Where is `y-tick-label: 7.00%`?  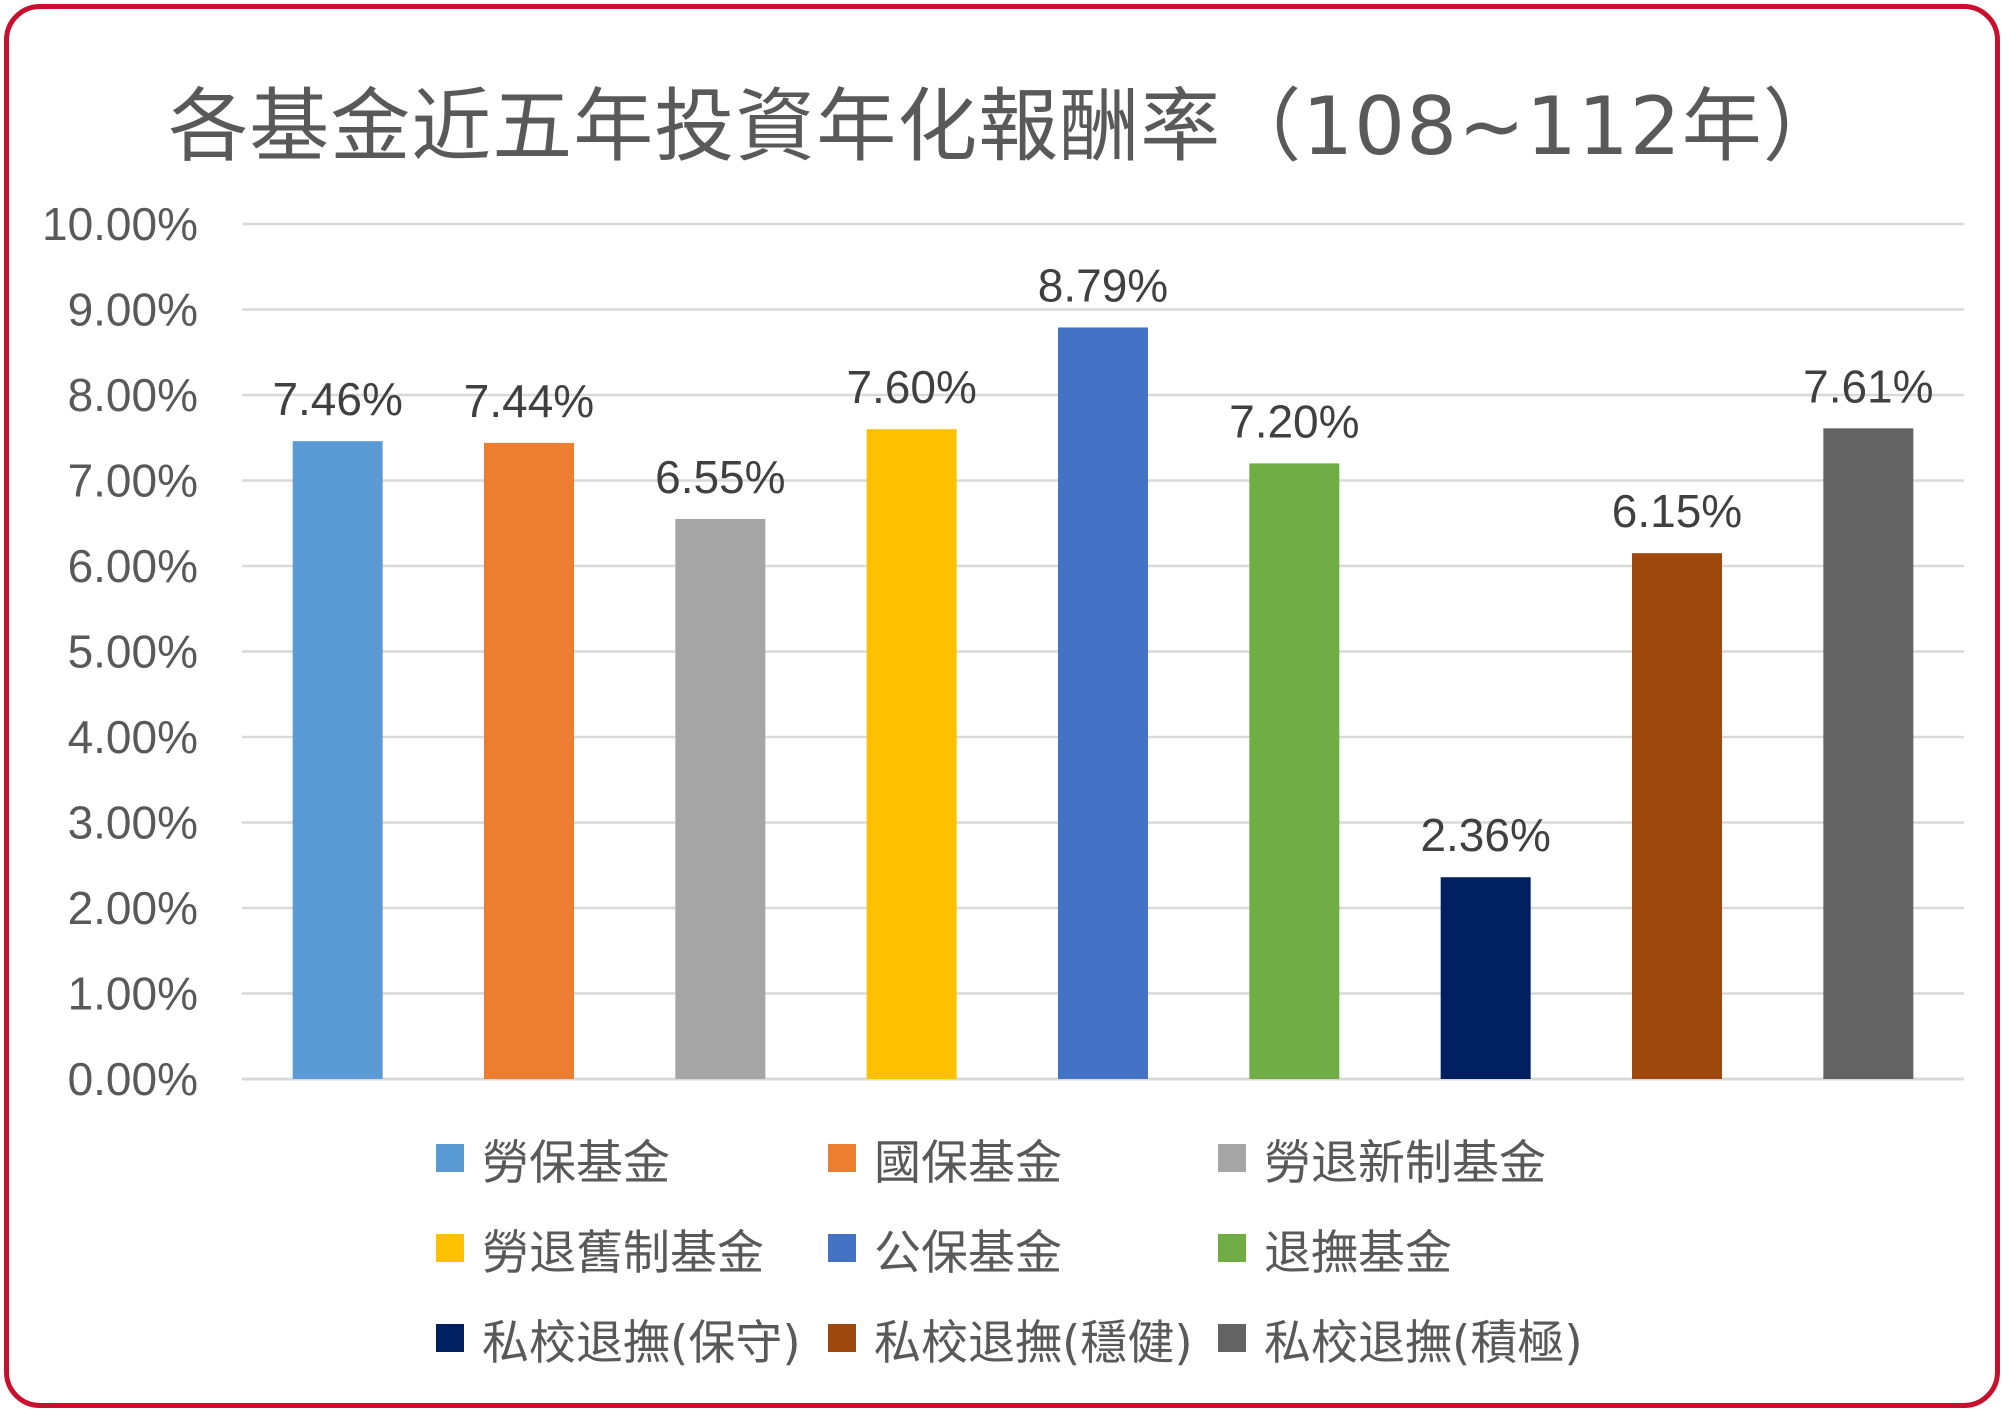 y-tick-label: 7.00% is located at coordinates (133, 481).